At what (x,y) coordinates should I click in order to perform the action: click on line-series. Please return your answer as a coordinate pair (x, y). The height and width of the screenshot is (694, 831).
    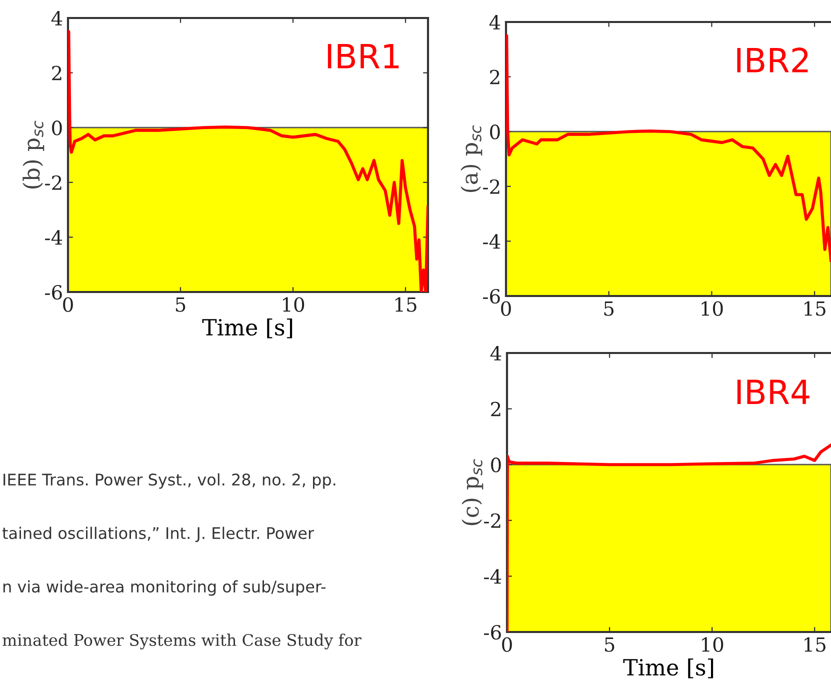
    Looking at the image, I should click on (668, 148).